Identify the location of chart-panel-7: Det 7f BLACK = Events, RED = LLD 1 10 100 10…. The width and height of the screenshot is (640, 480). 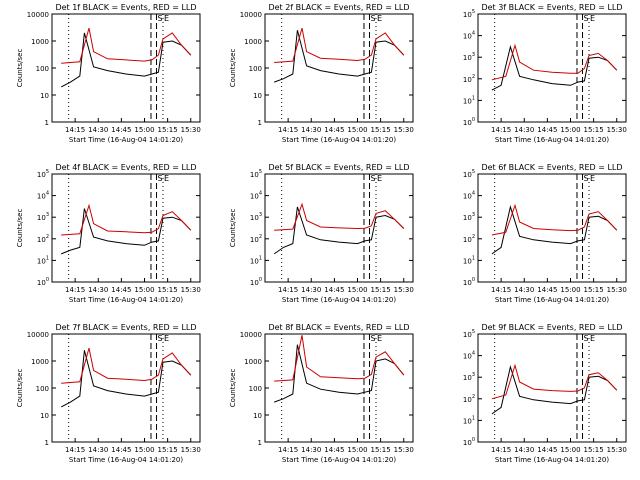
(108, 393).